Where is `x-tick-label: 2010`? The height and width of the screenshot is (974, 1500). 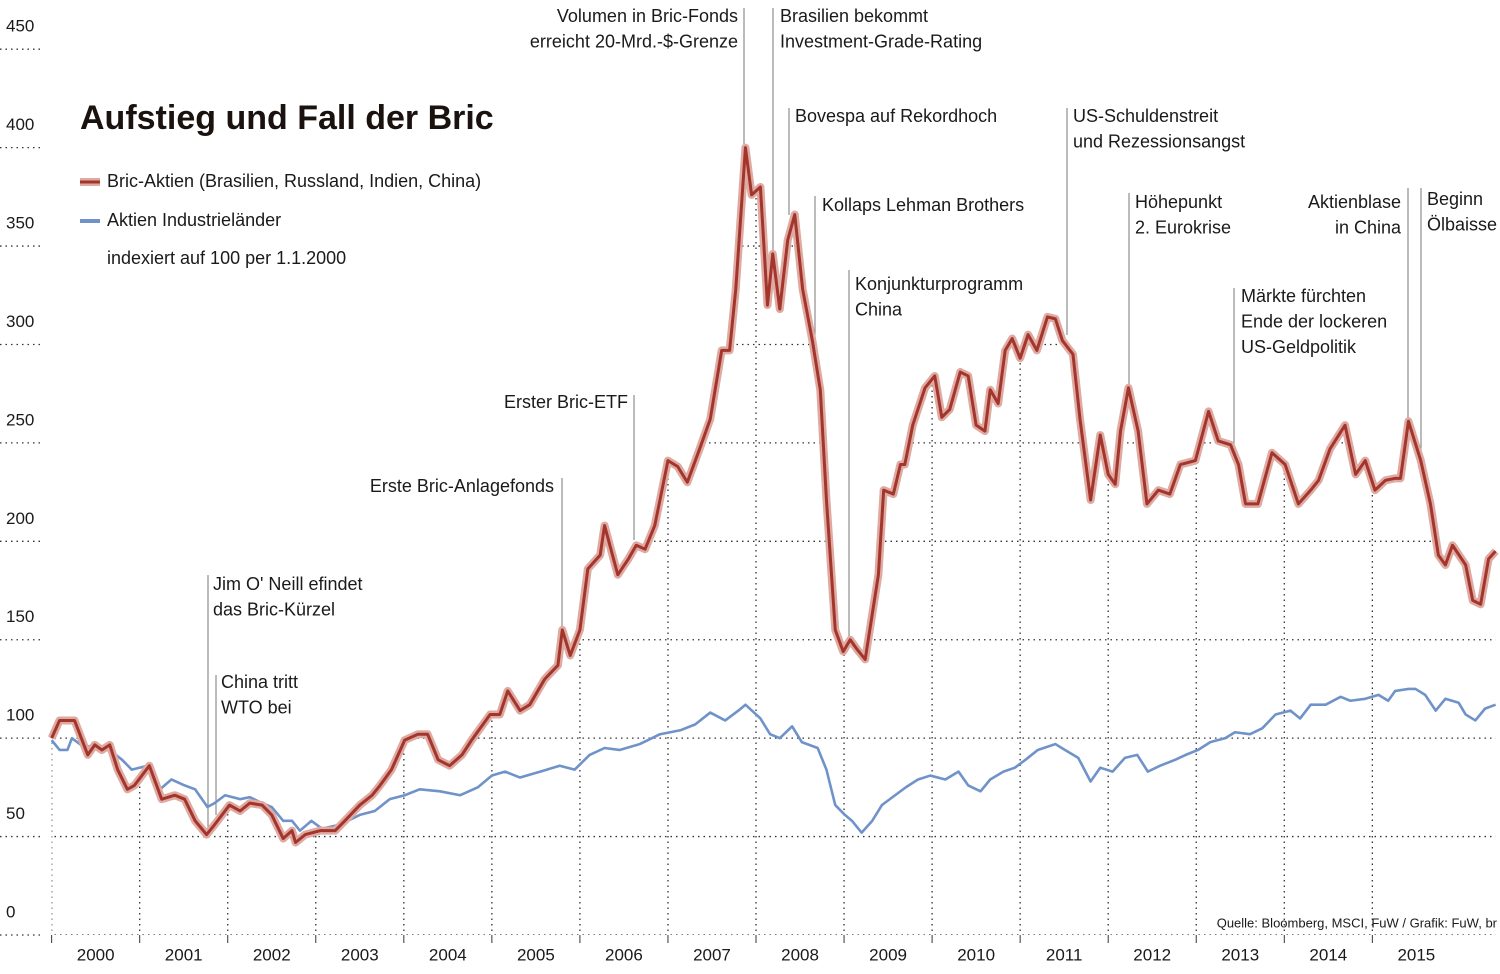 x-tick-label: 2010 is located at coordinates (976, 954).